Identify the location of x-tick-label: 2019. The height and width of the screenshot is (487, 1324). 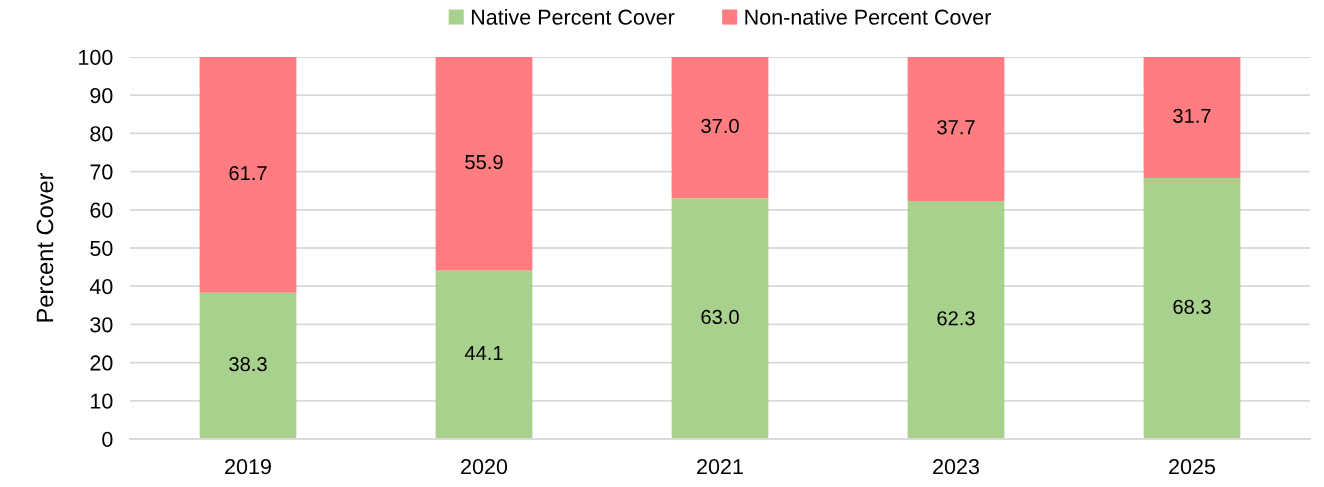
(248, 467).